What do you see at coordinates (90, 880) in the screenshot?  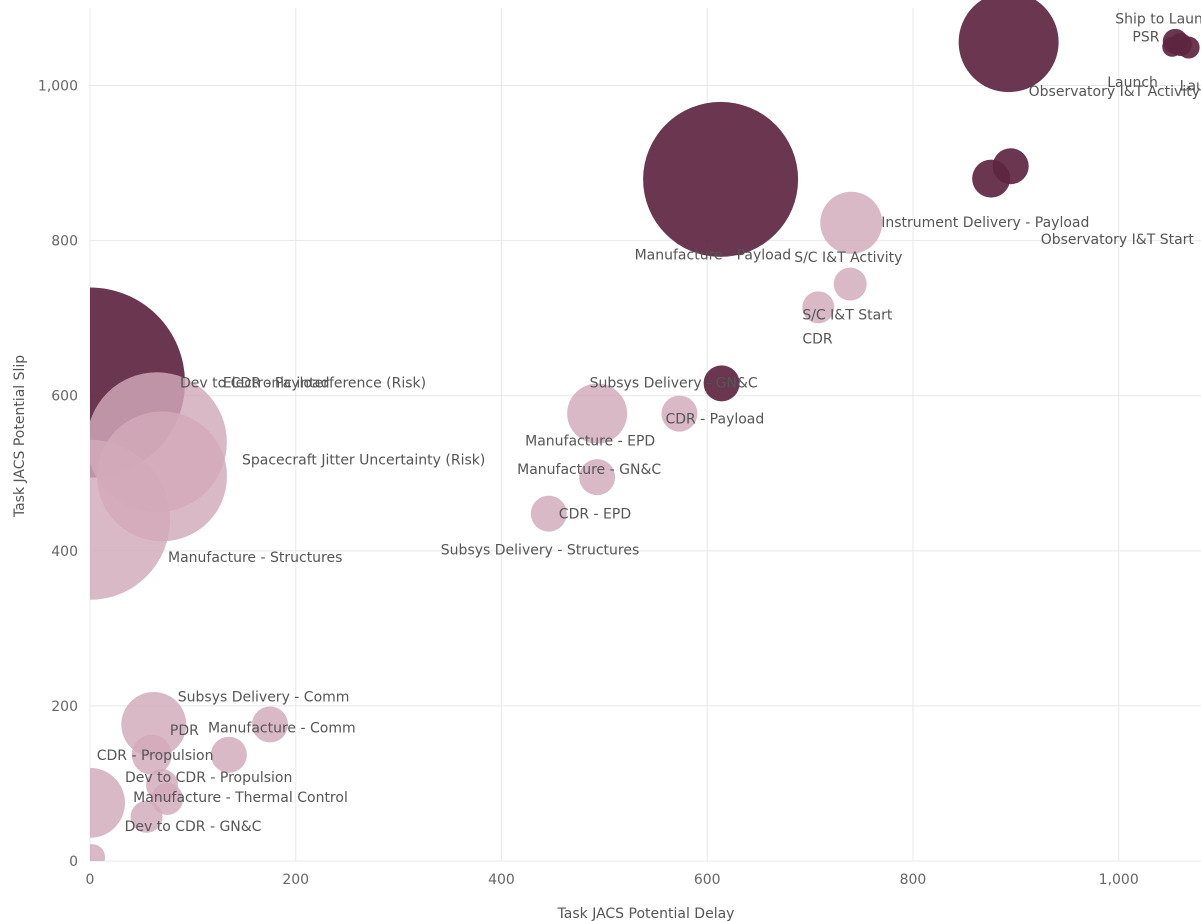 I see `x-tick-label: 0` at bounding box center [90, 880].